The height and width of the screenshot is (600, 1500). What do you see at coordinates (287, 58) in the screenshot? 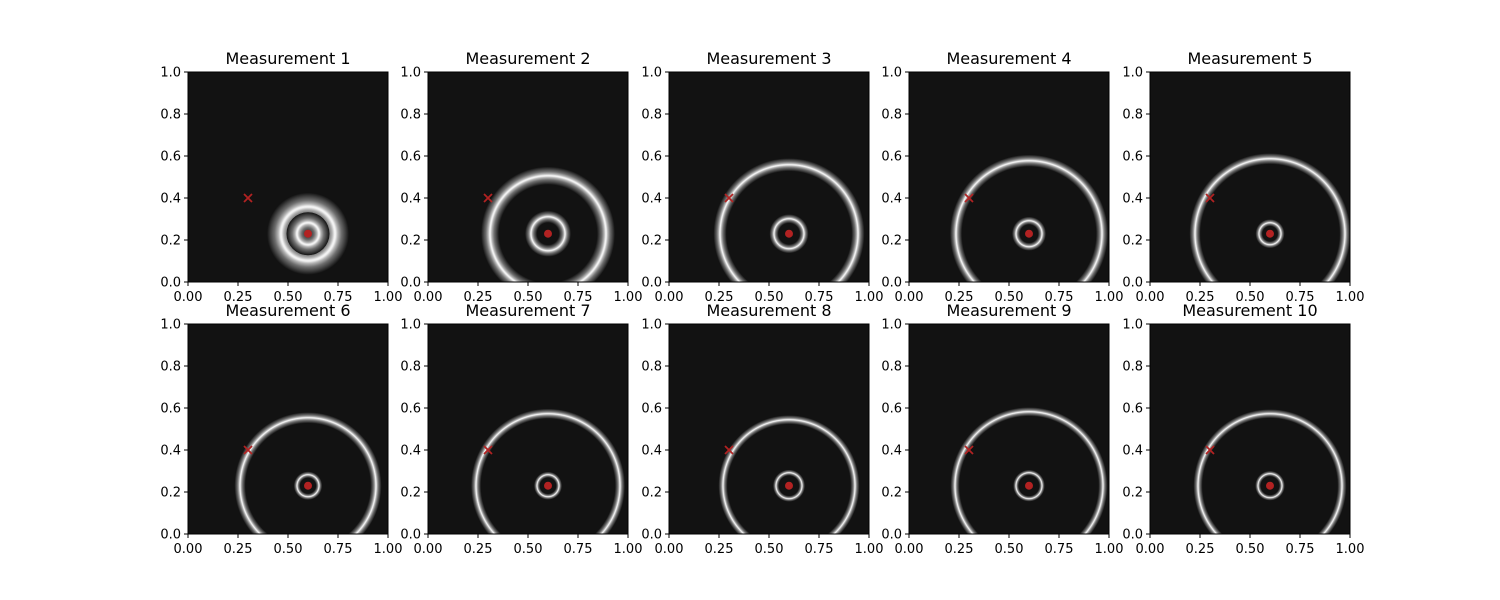
I see `panel-title: Measurement 1` at bounding box center [287, 58].